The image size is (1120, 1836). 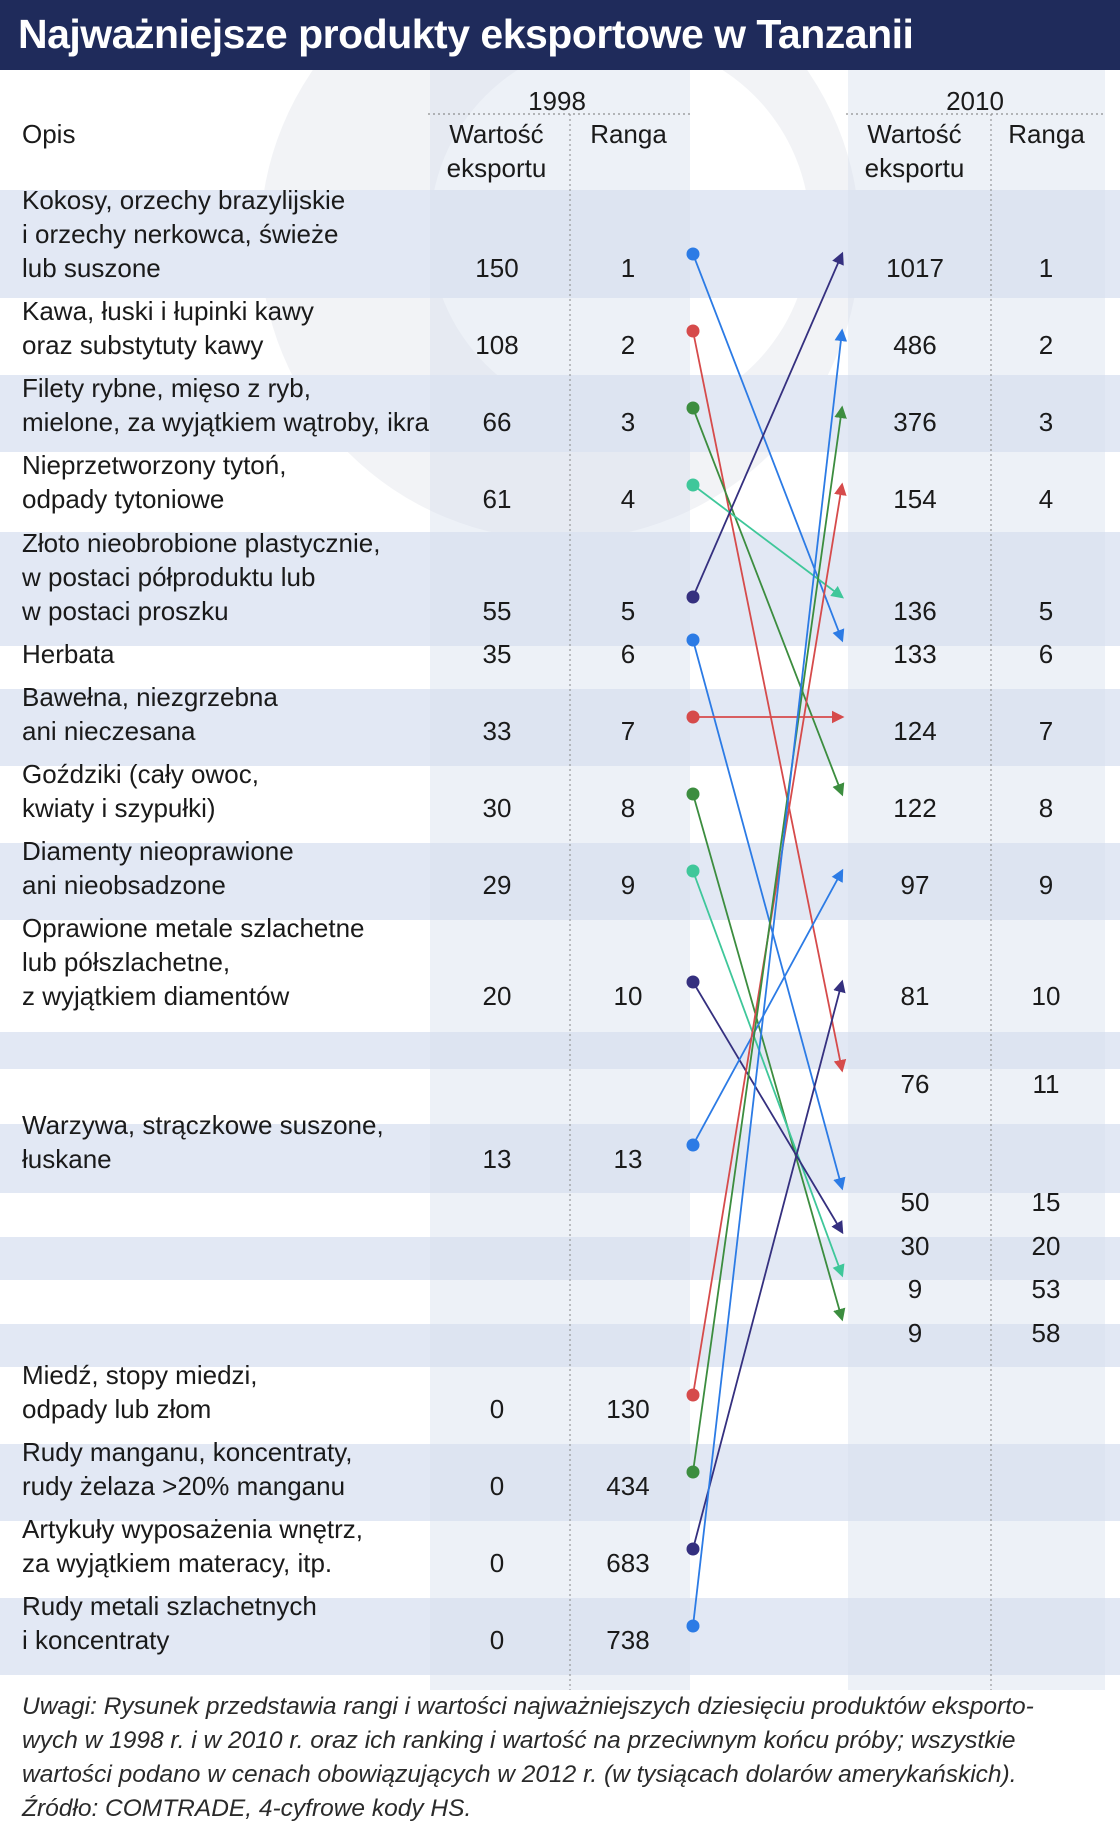 I want to click on rank-1998: 4, so click(x=628, y=499).